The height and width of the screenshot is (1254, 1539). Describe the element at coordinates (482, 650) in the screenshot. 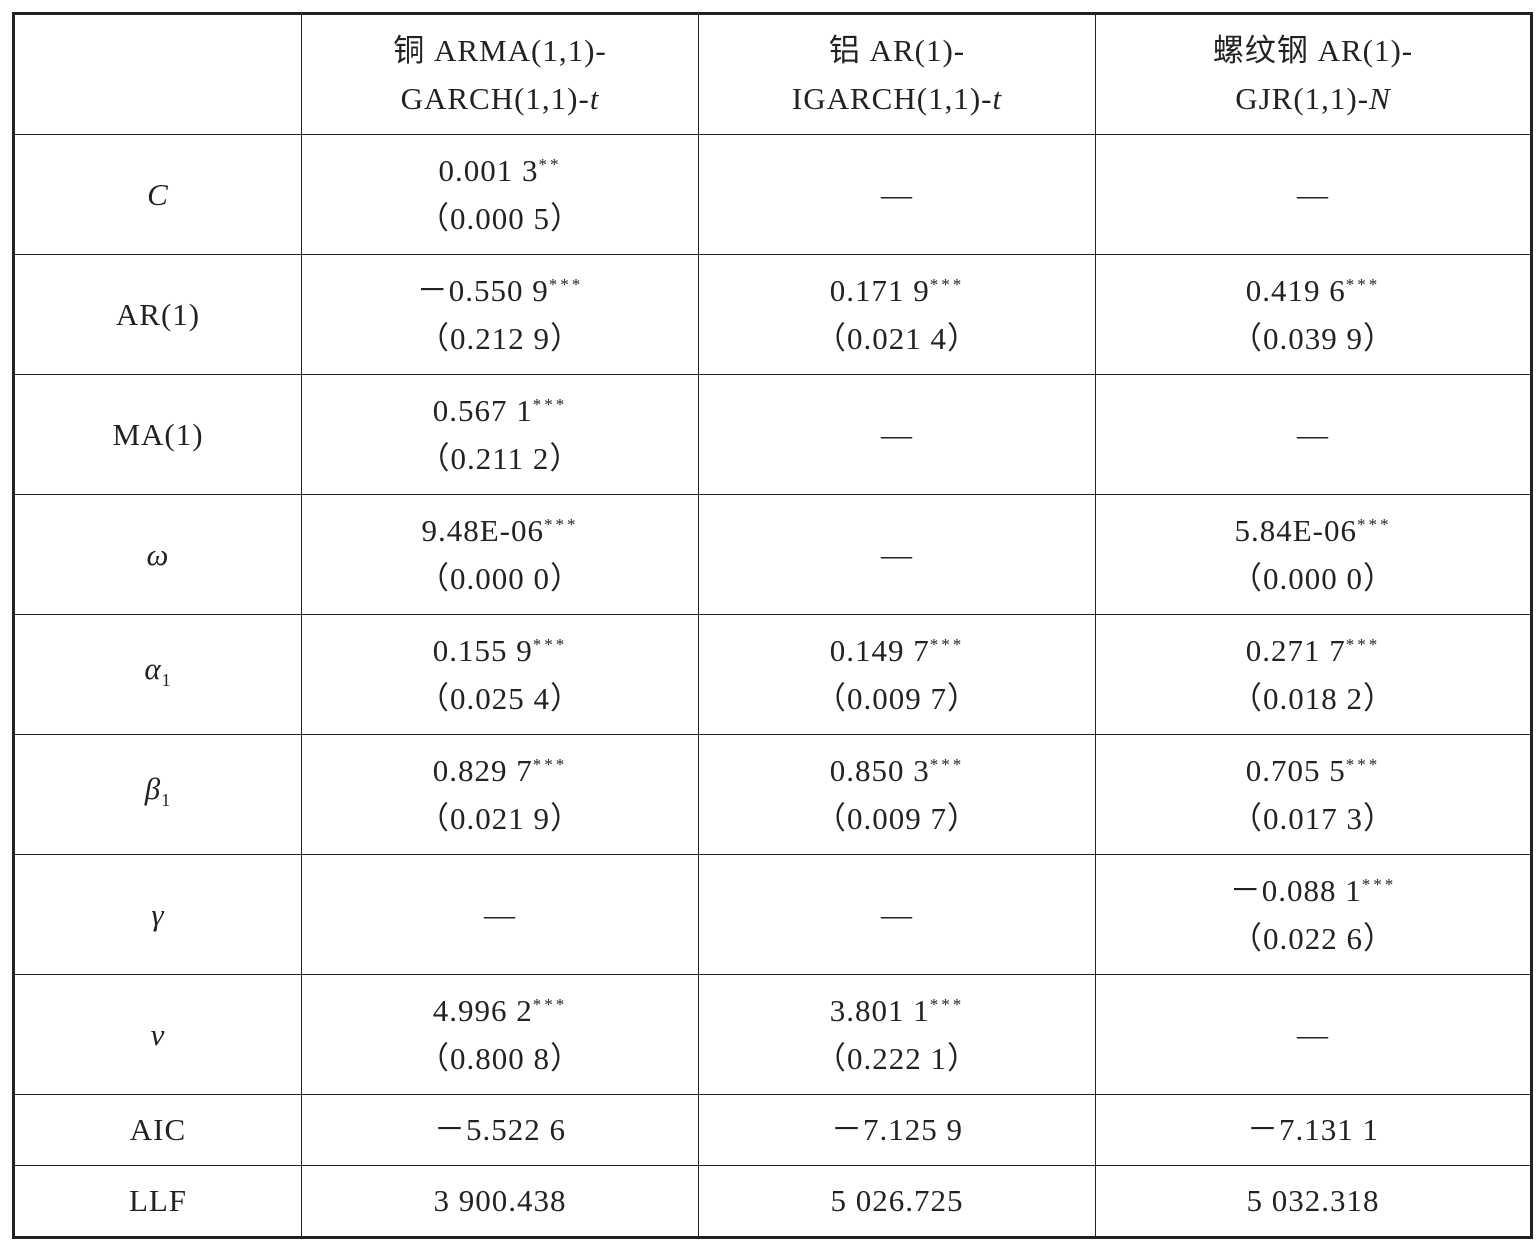

I see `estimate: 0.155 9` at that location.